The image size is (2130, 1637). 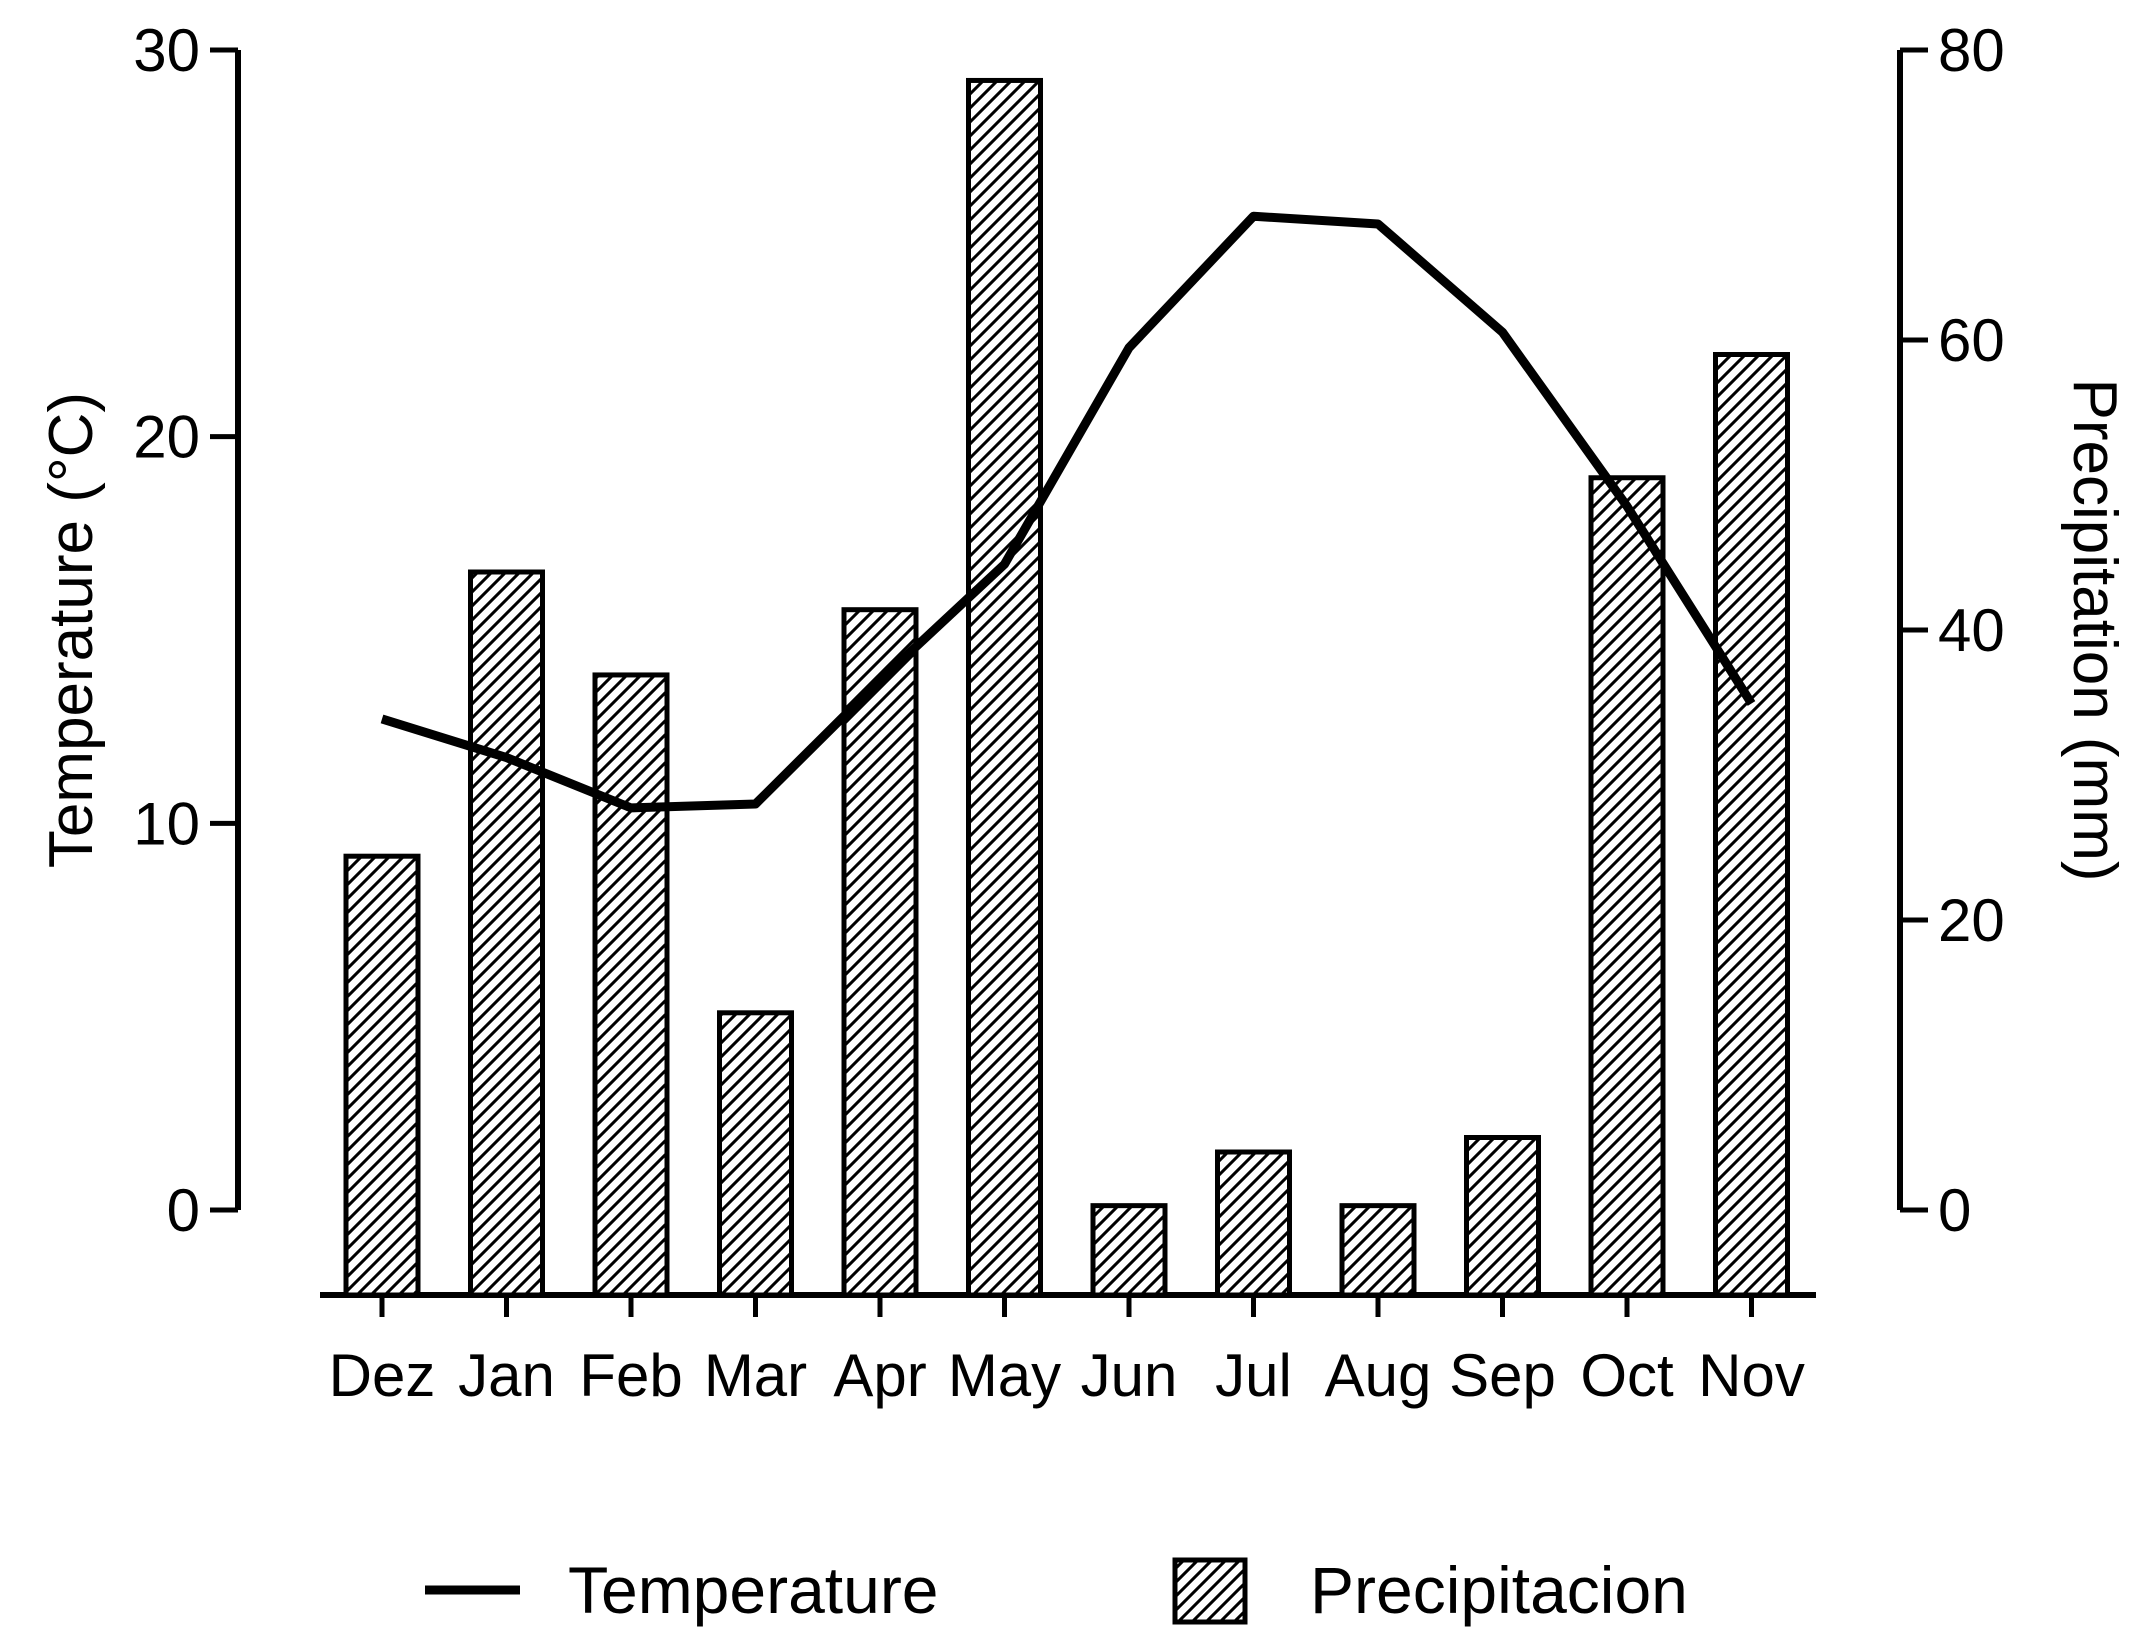 I want to click on right-y-axis-title: Precipitation (mm), so click(x=2094, y=630).